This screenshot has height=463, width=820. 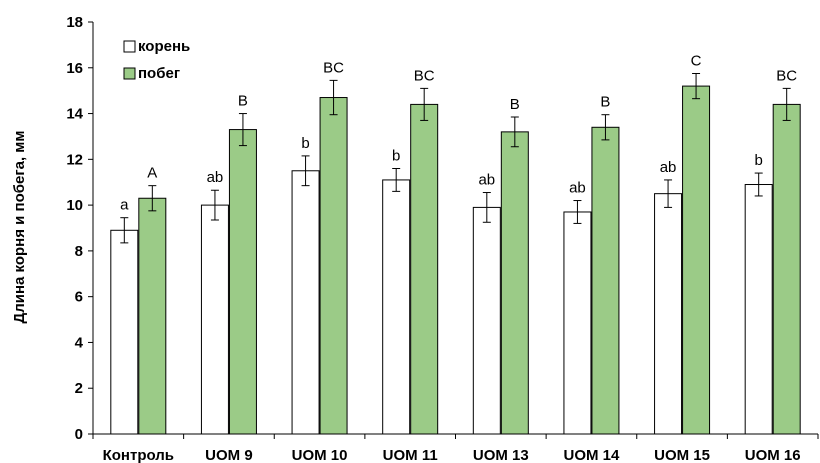 What do you see at coordinates (74, 68) in the screenshot?
I see `y-tick-label: 16` at bounding box center [74, 68].